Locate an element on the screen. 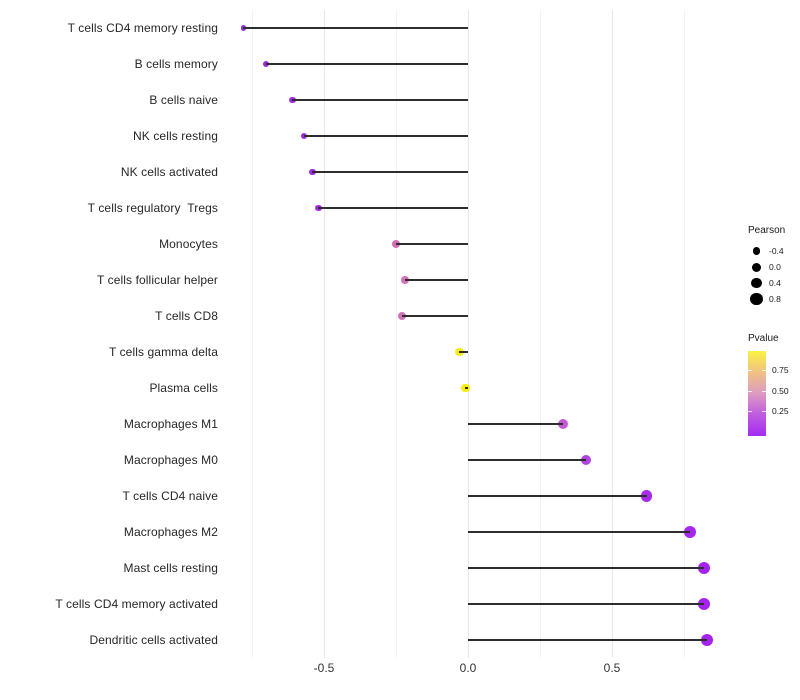 The image size is (800, 700). legend-pvalue-colorbar: Pvalue 0.75 0.50 0.25 is located at coordinates (774, 387).